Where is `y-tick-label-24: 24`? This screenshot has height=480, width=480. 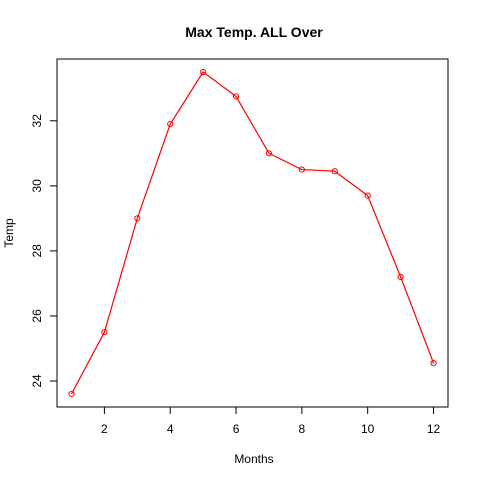
y-tick-label-24: 24 is located at coordinates (37, 381).